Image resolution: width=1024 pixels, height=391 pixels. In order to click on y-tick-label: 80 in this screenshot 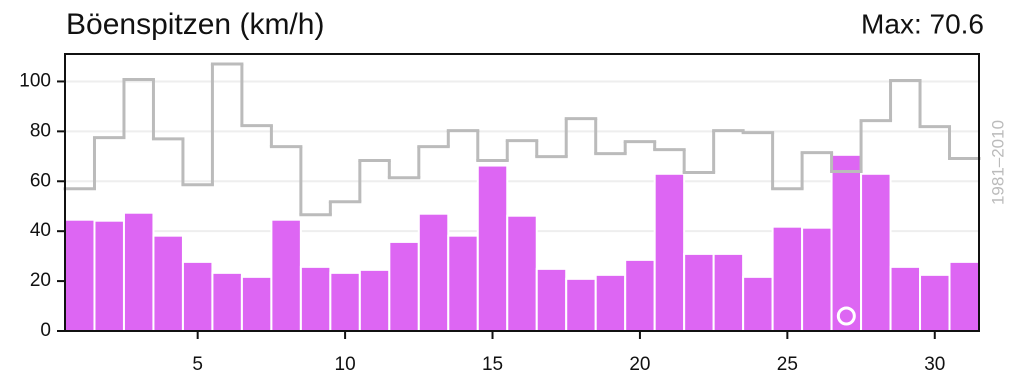, I will do `click(40, 130)`.